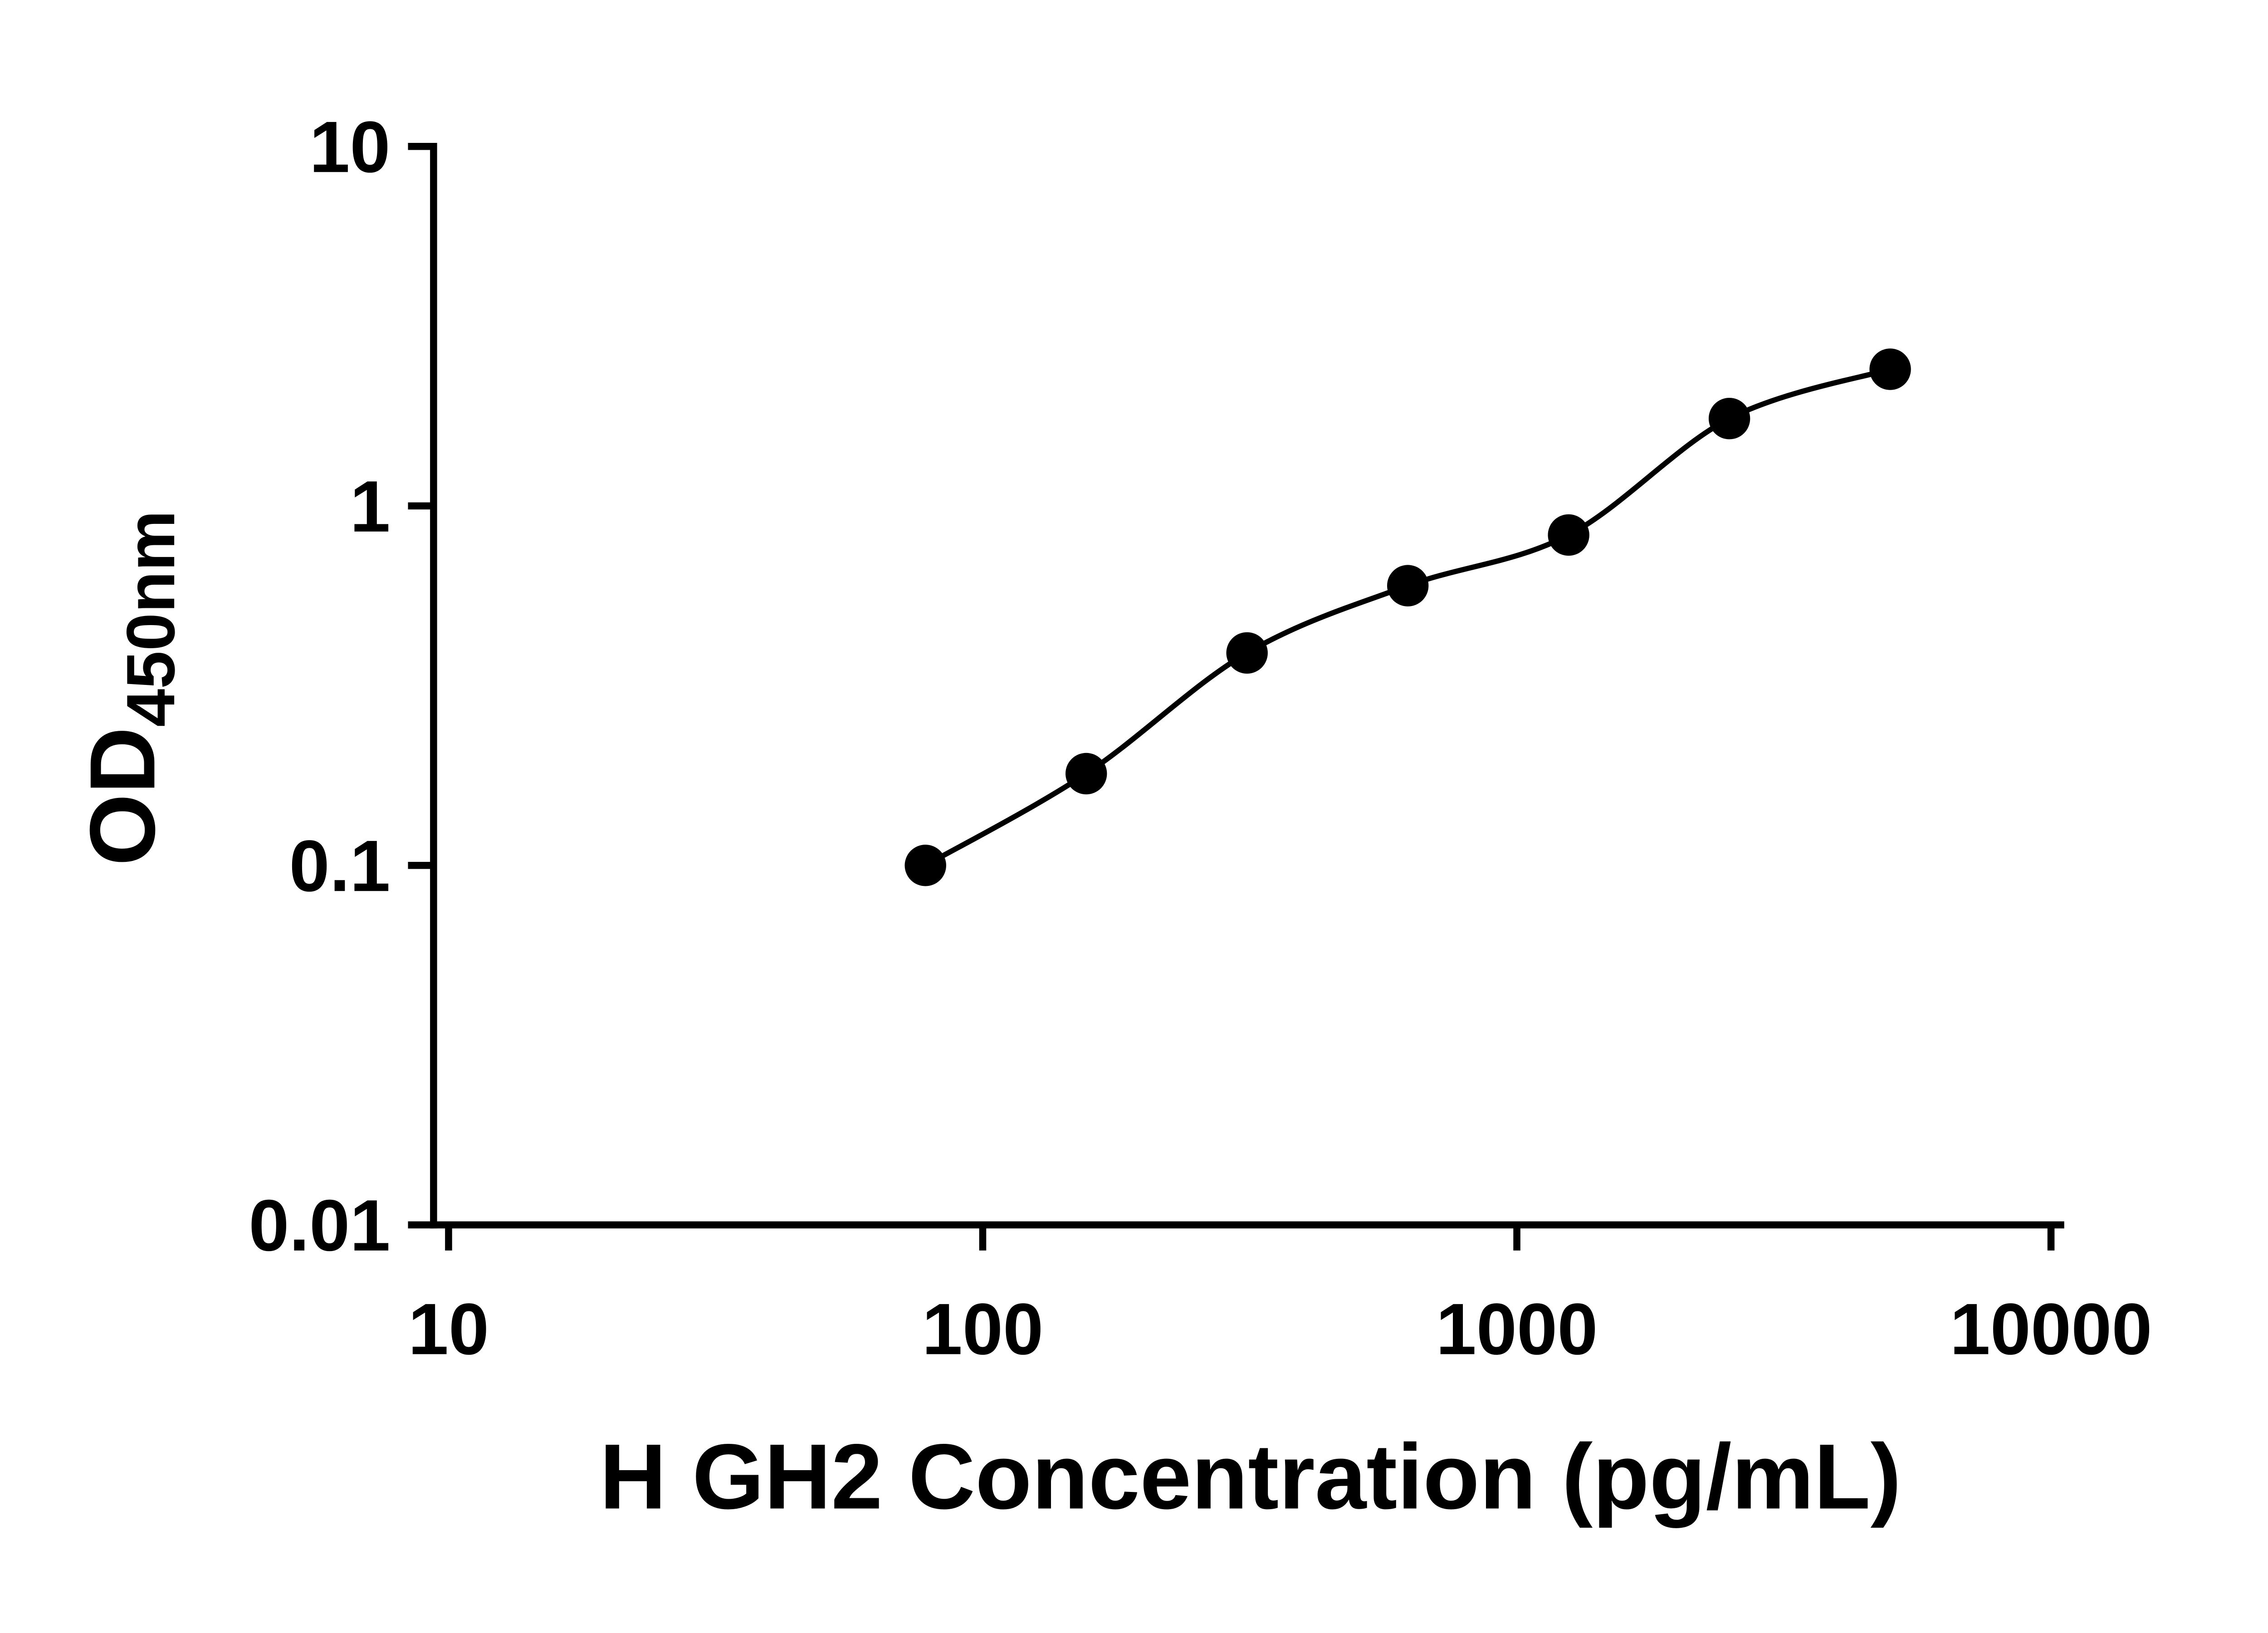  I want to click on y-tick-label: 0.1, so click(340, 865).